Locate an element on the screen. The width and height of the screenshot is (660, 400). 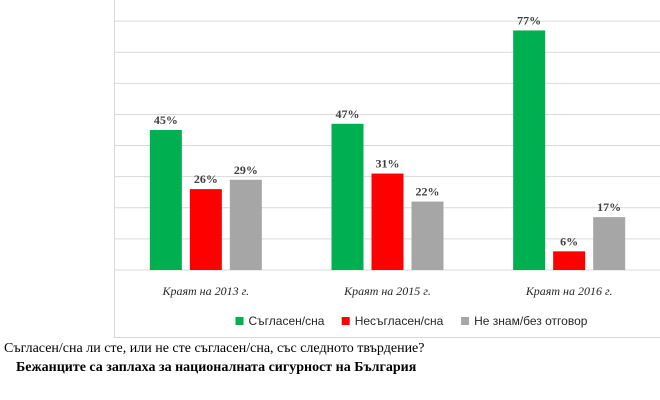
category-label: Краят на 2015 г. is located at coordinates (387, 291).